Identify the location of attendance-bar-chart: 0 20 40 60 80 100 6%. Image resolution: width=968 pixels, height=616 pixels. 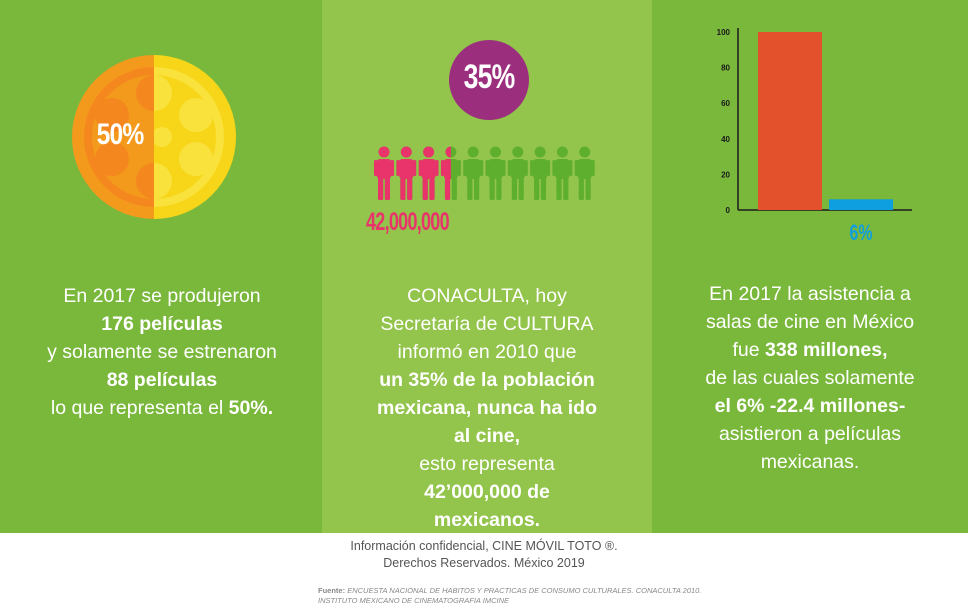
(814, 137).